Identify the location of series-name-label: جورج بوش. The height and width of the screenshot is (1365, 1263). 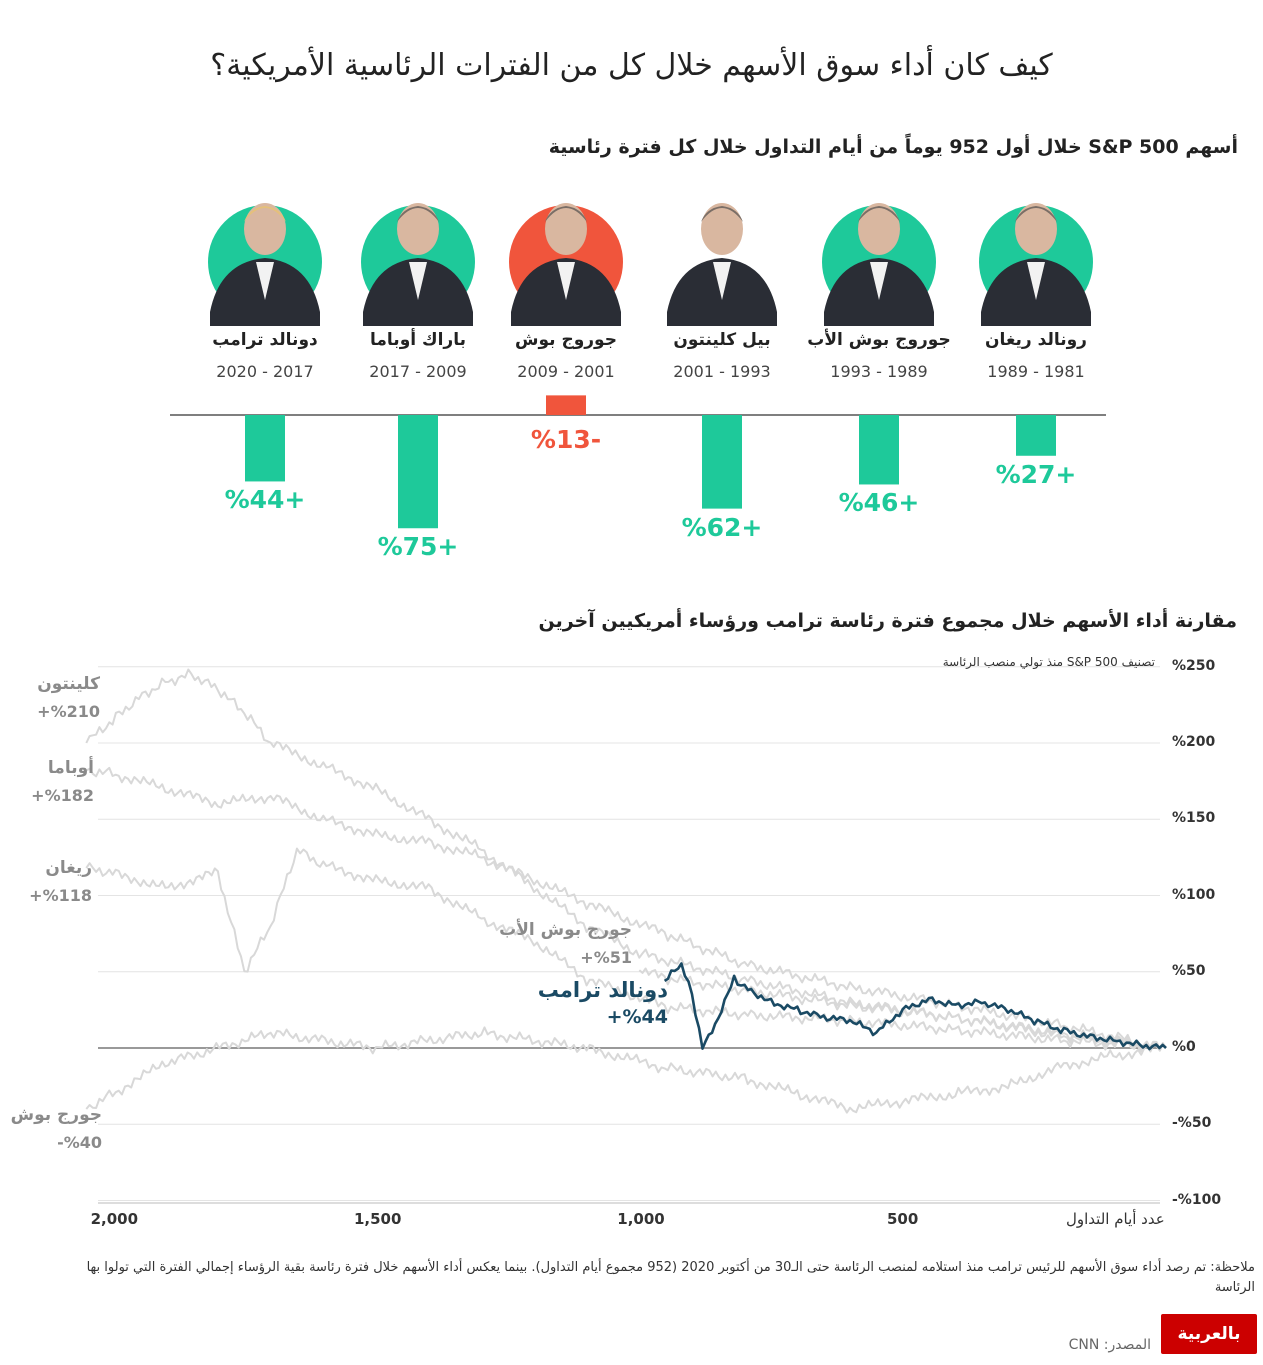
(56, 1115).